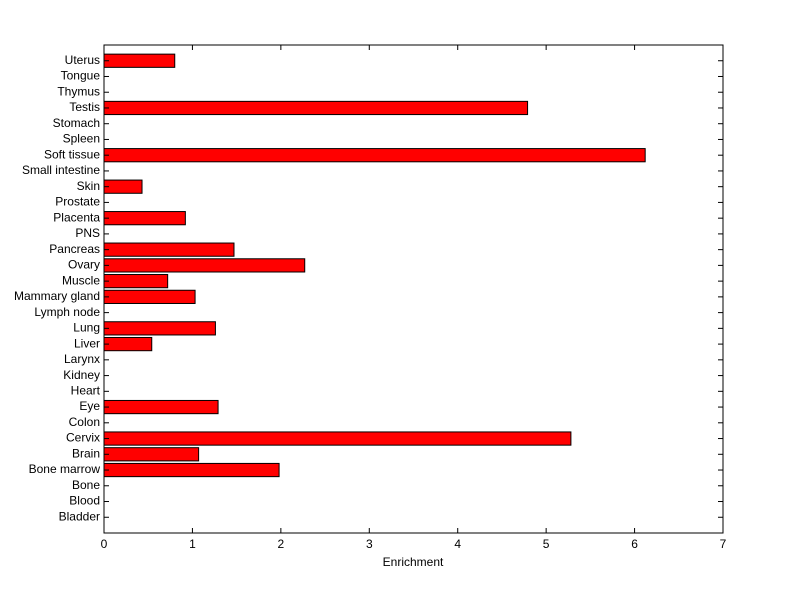 This screenshot has height=599, width=800. What do you see at coordinates (413, 562) in the screenshot?
I see `x-axis-label: Enrichment` at bounding box center [413, 562].